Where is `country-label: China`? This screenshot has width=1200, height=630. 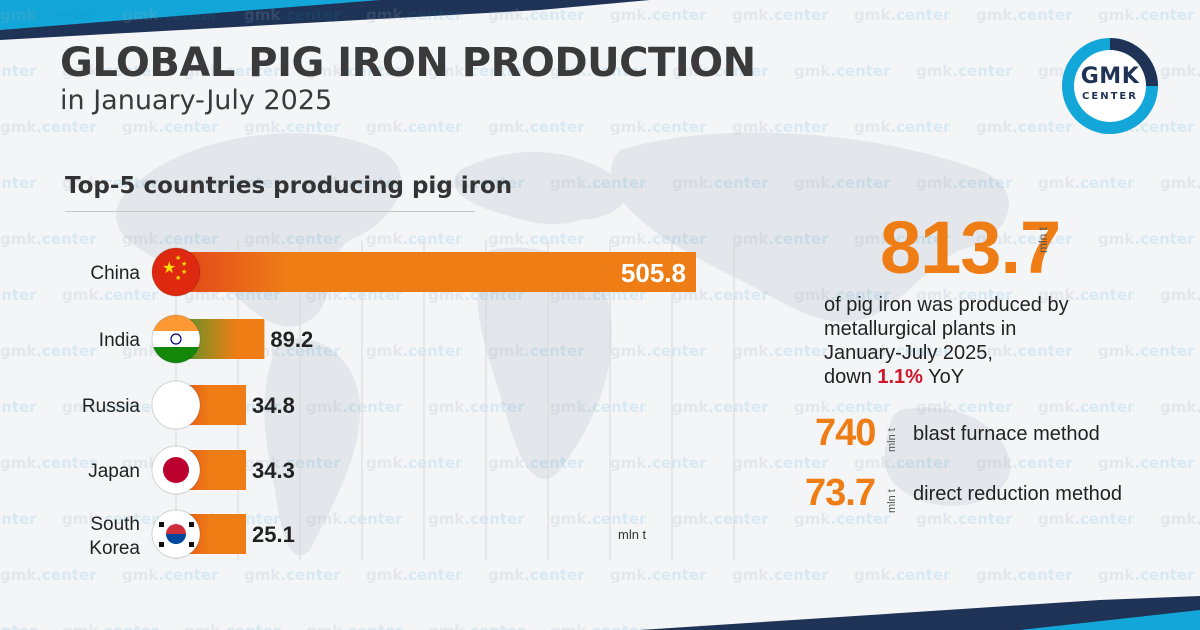
country-label: China is located at coordinates (115, 273).